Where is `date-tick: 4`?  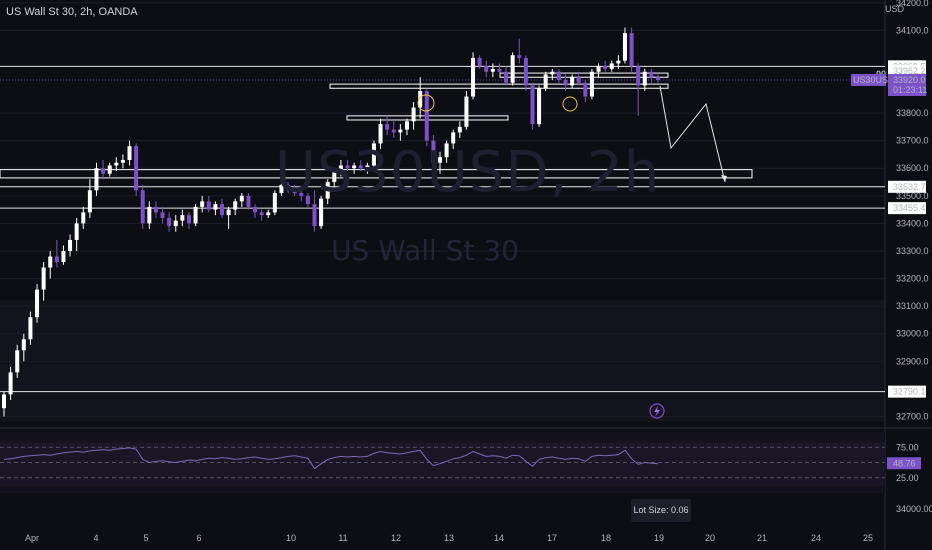 date-tick: 4 is located at coordinates (95, 538).